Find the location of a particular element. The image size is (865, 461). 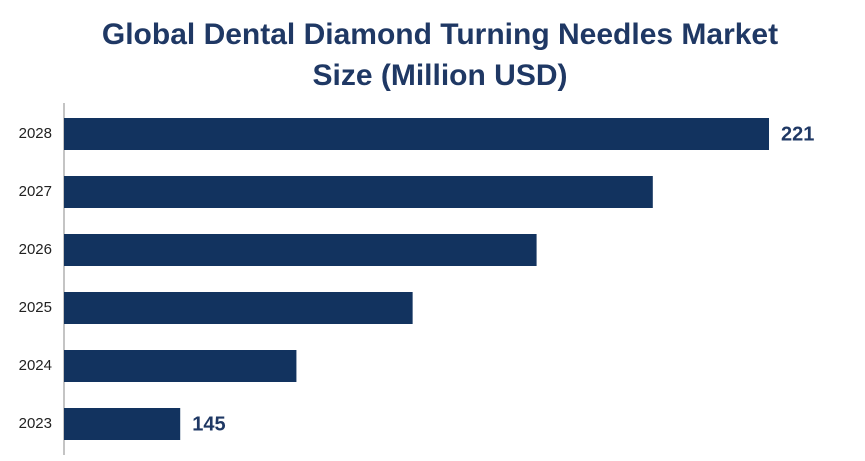

value-label: 145 is located at coordinates (208, 424).